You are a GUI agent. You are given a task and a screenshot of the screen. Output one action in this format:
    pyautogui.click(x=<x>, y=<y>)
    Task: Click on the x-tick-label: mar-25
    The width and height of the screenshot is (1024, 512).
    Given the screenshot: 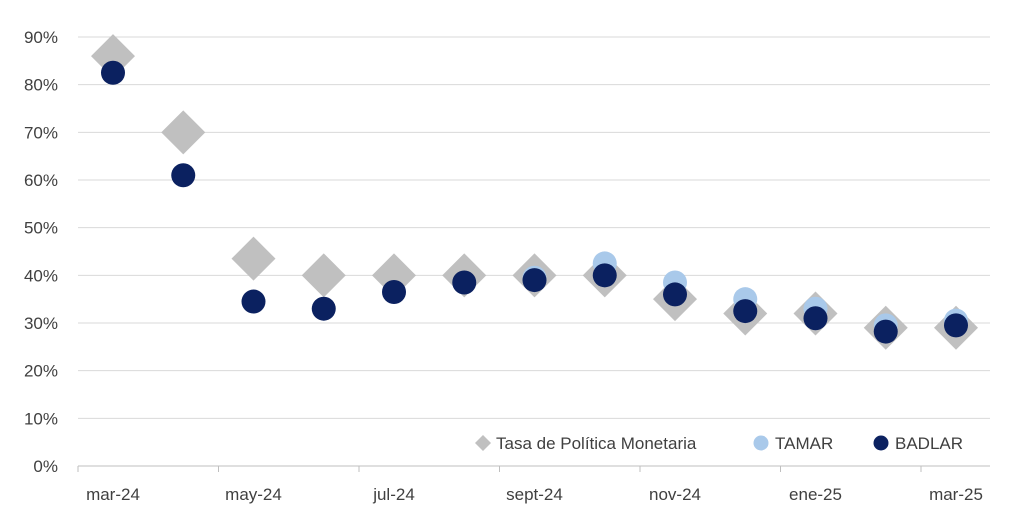 What is the action you would take?
    pyautogui.click(x=956, y=494)
    